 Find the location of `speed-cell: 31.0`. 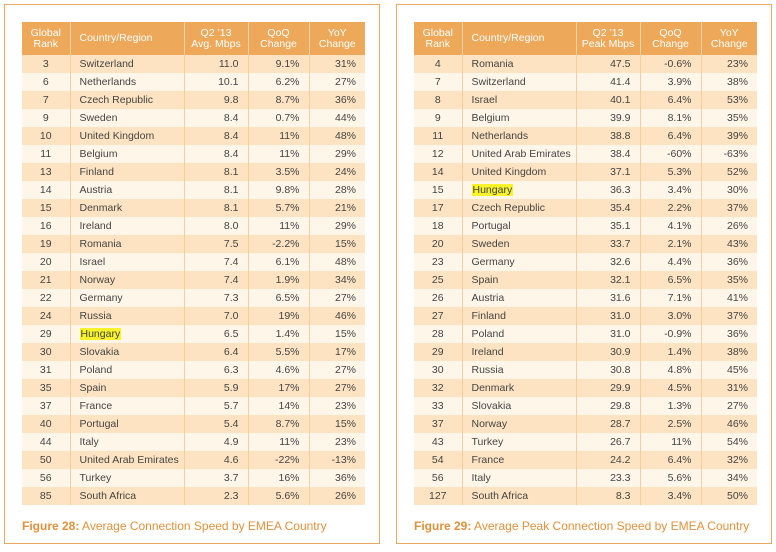

speed-cell: 31.0 is located at coordinates (608, 334).